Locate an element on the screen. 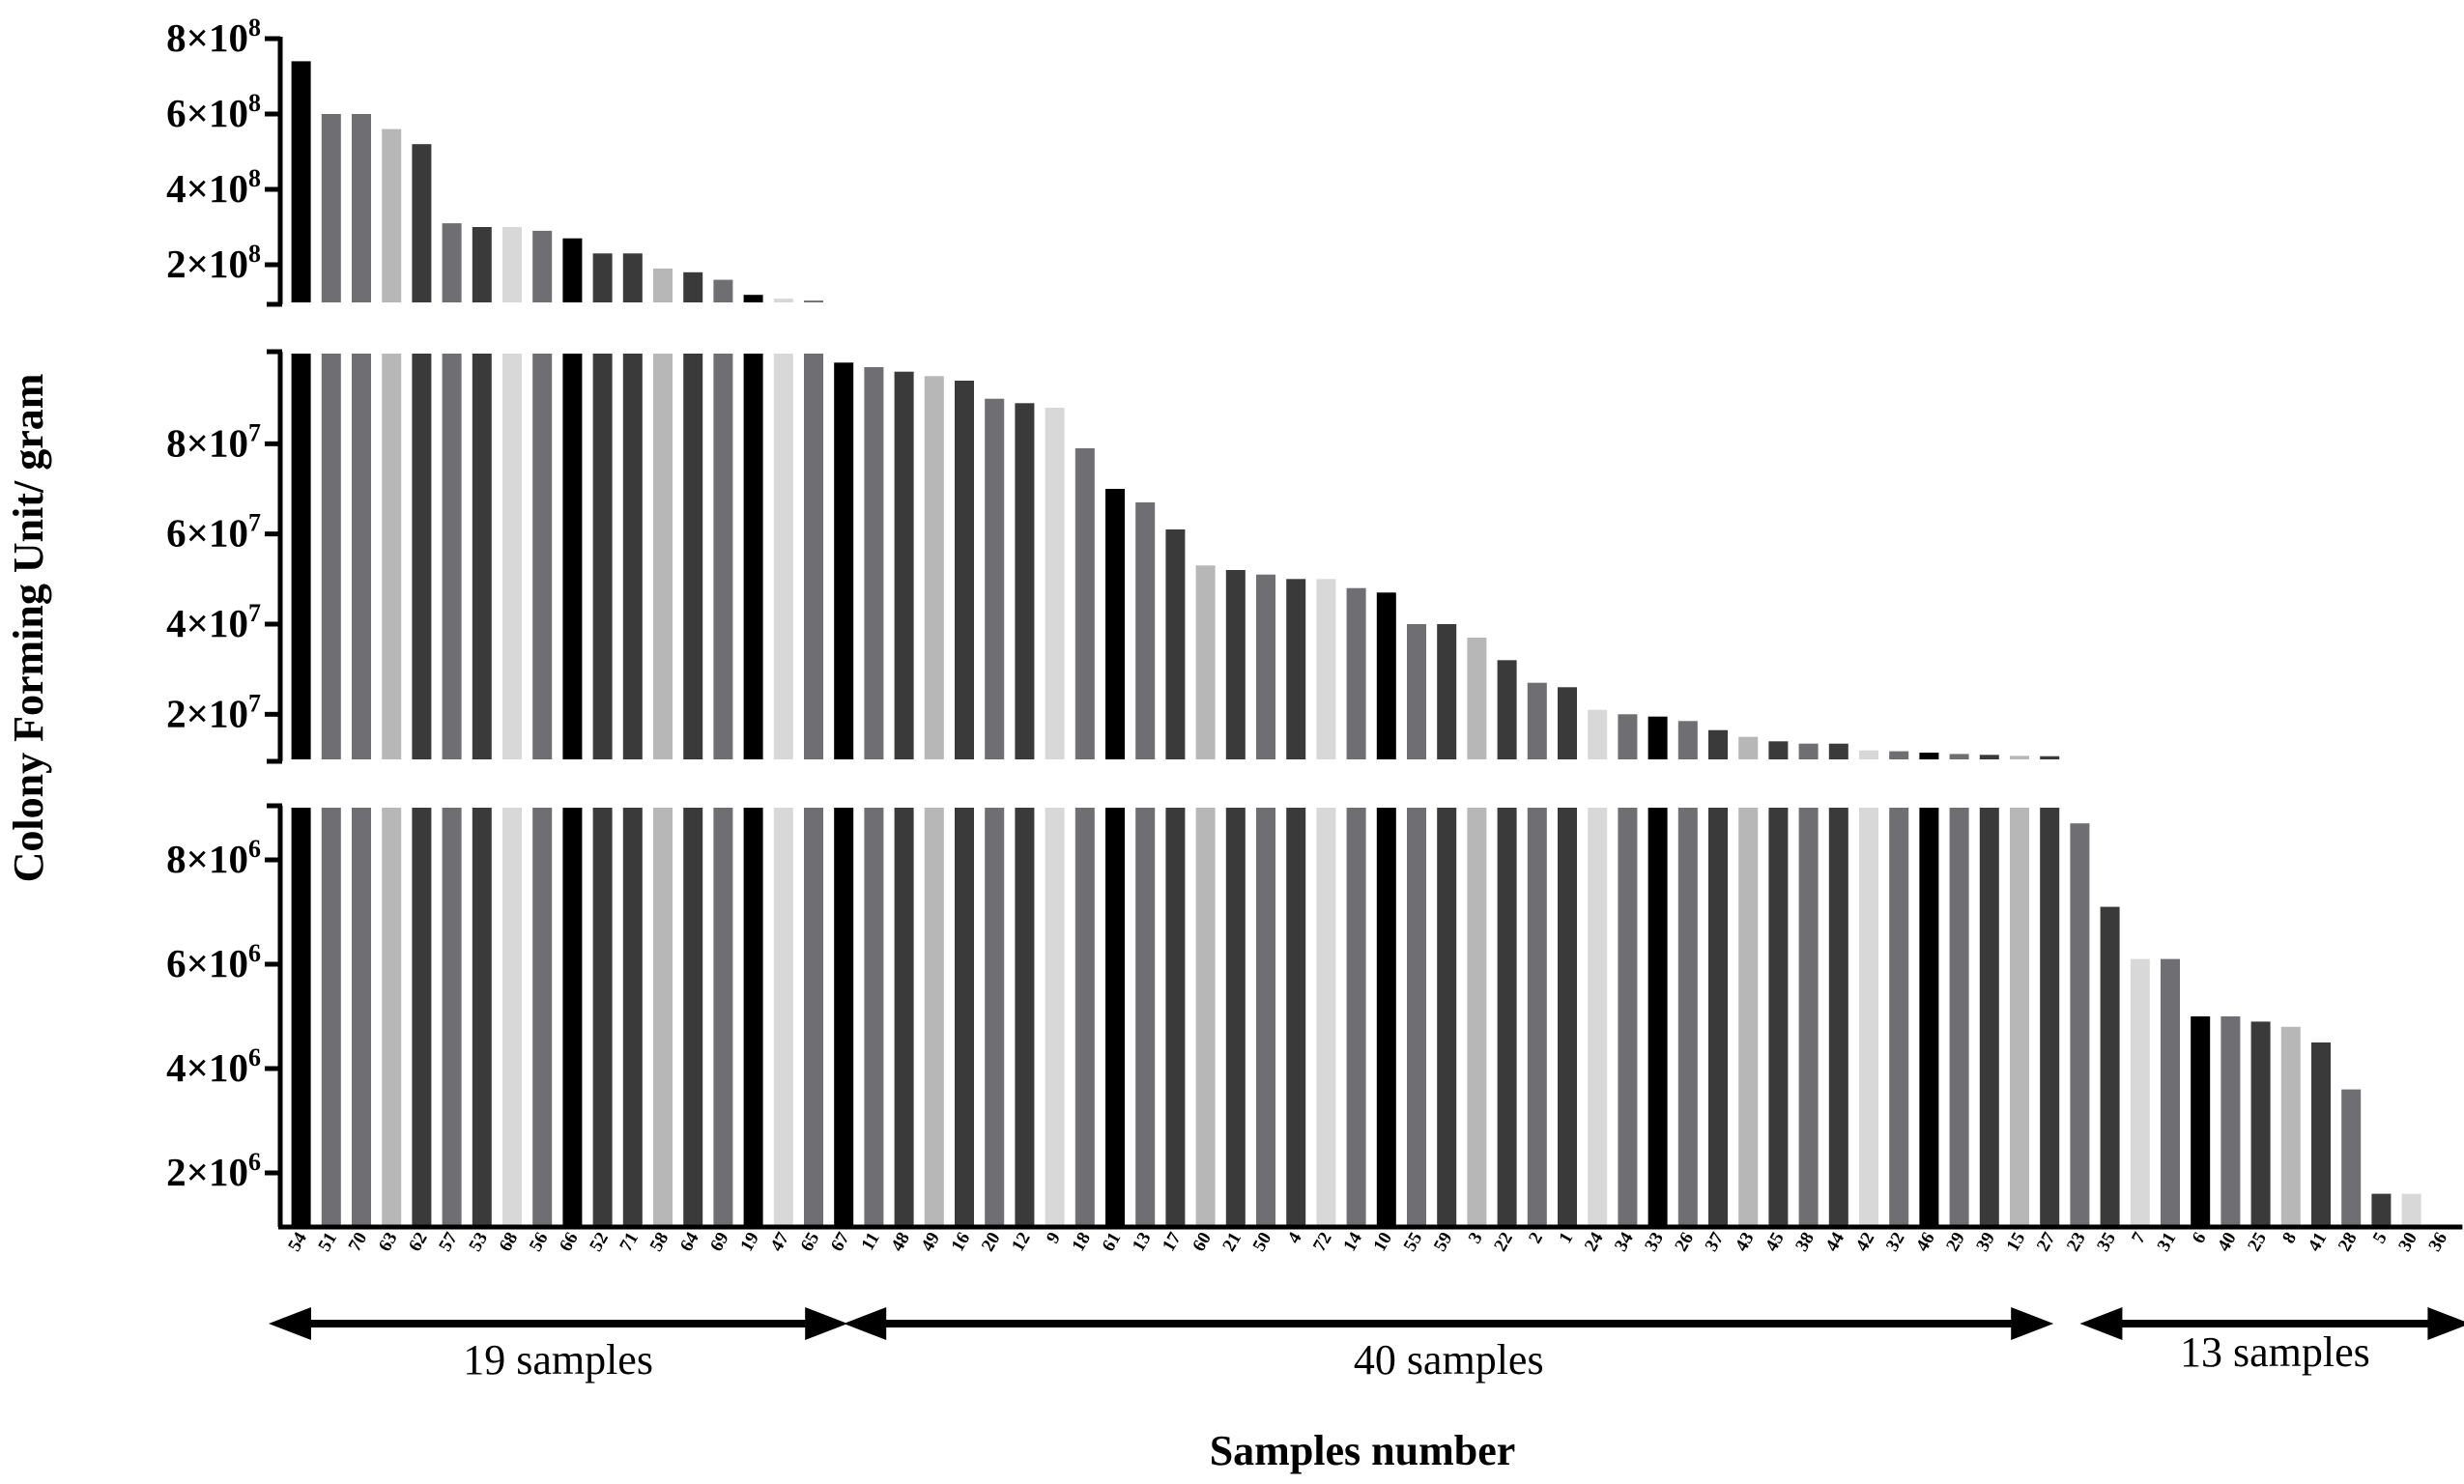 This screenshot has width=2464, height=1484. x-tick-label: 1 is located at coordinates (1566, 1238).